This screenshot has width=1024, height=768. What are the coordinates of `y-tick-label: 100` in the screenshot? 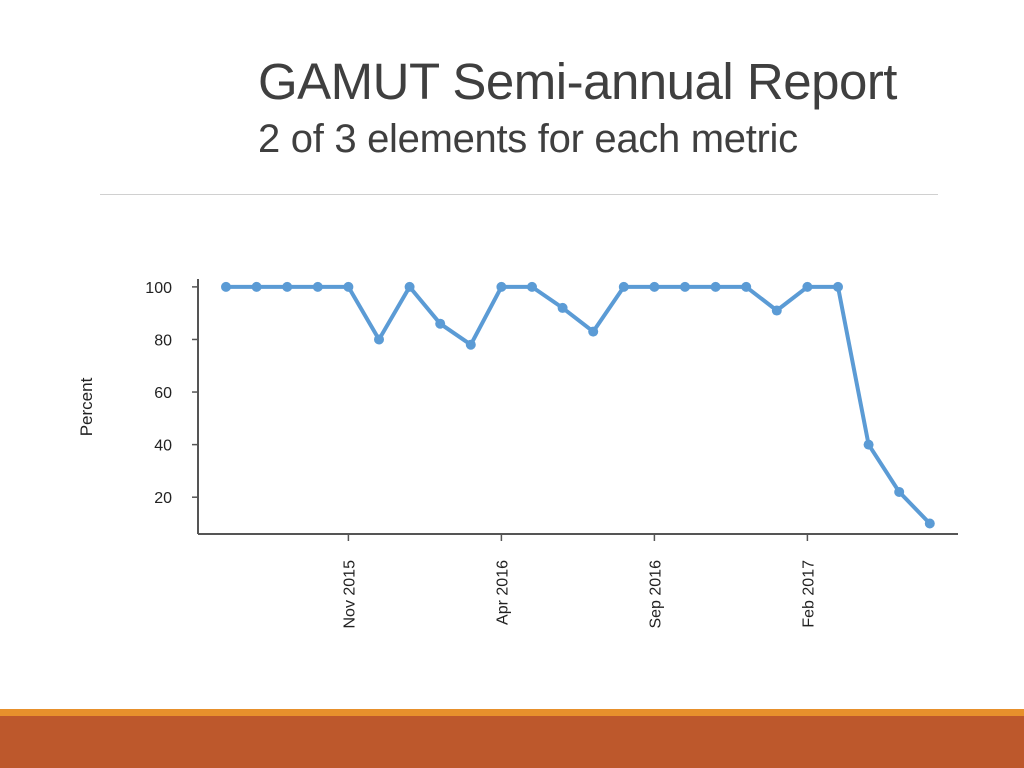 It's located at (158, 288).